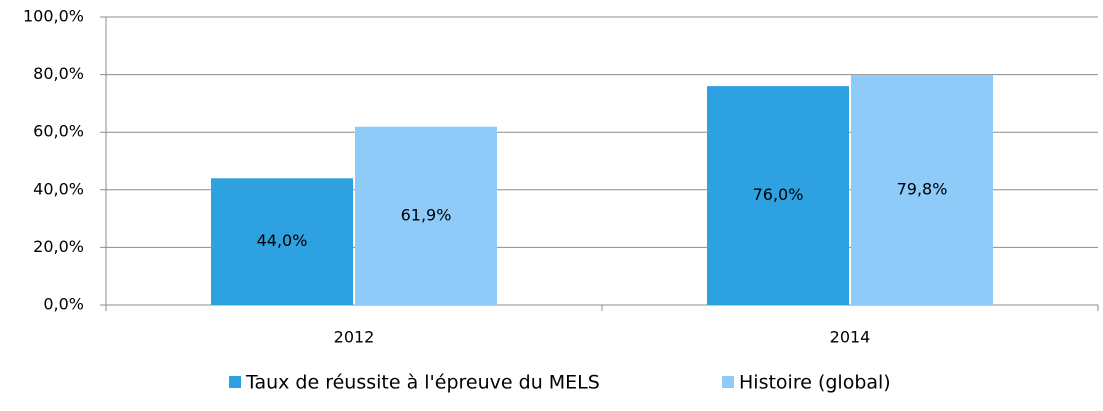 Image resolution: width=1103 pixels, height=411 pixels. I want to click on x-tick-label: 2012, so click(354, 337).